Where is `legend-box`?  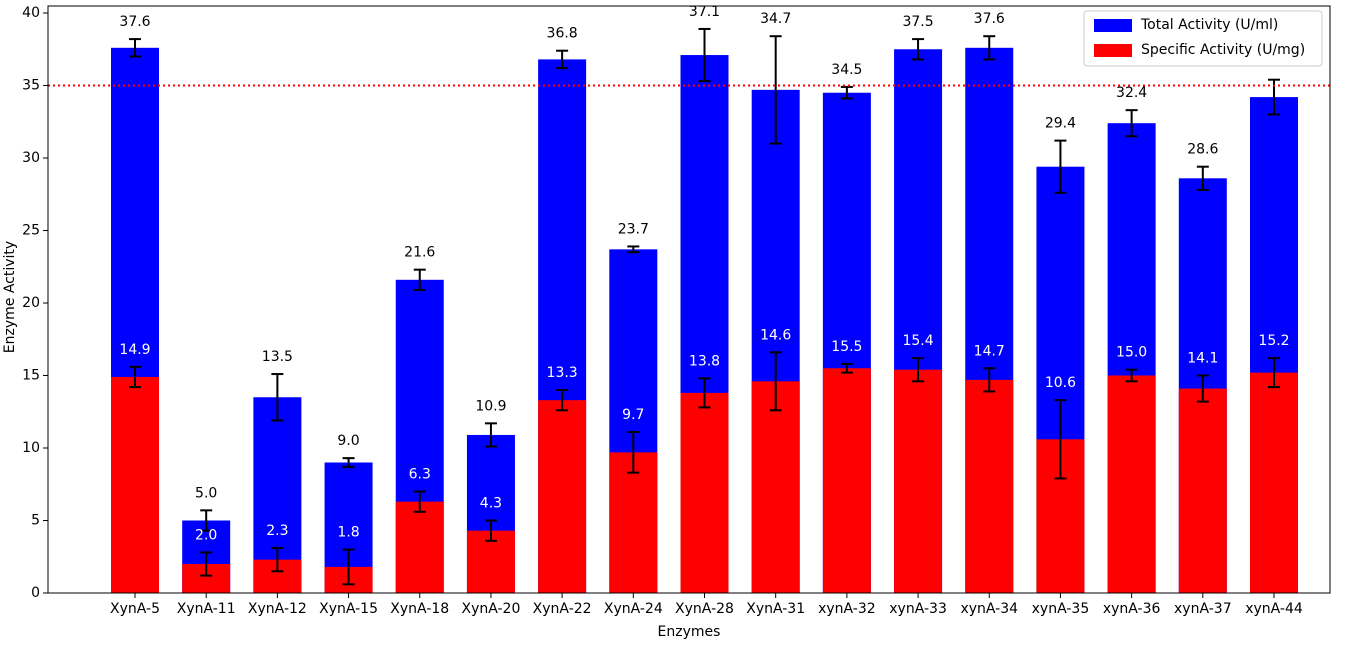 legend-box is located at coordinates (1203, 38).